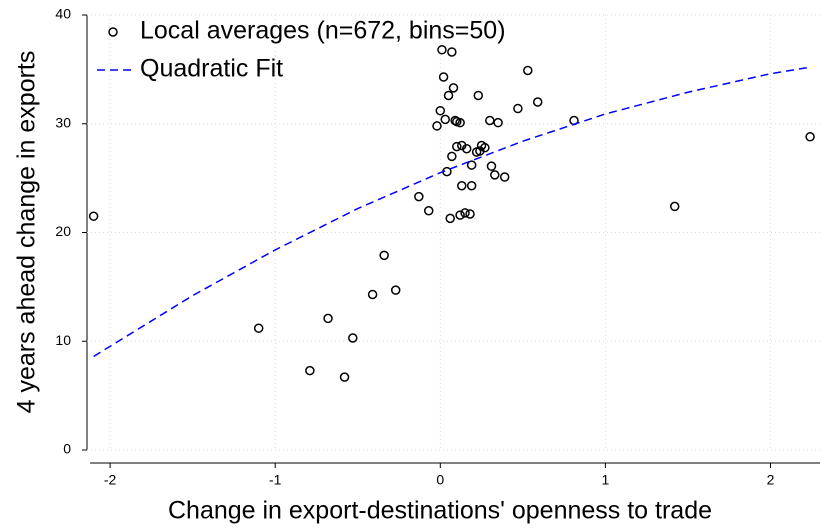 This screenshot has height=529, width=824. I want to click on x-tick-label: 0, so click(440, 480).